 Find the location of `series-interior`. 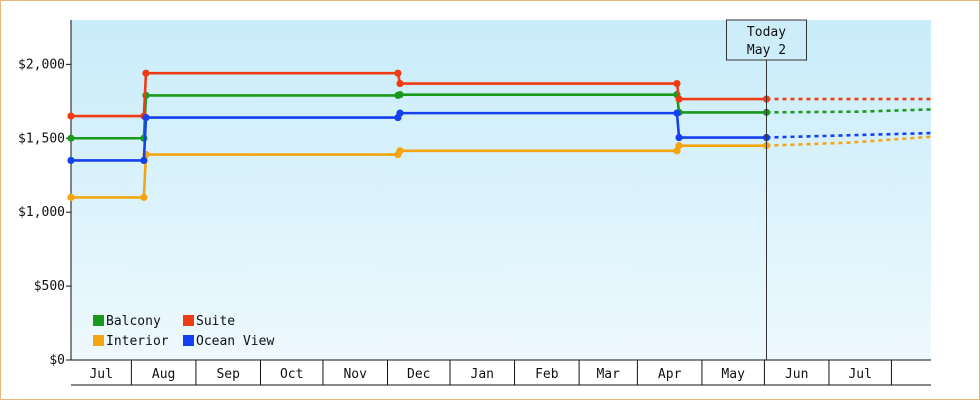

series-interior is located at coordinates (499, 168).